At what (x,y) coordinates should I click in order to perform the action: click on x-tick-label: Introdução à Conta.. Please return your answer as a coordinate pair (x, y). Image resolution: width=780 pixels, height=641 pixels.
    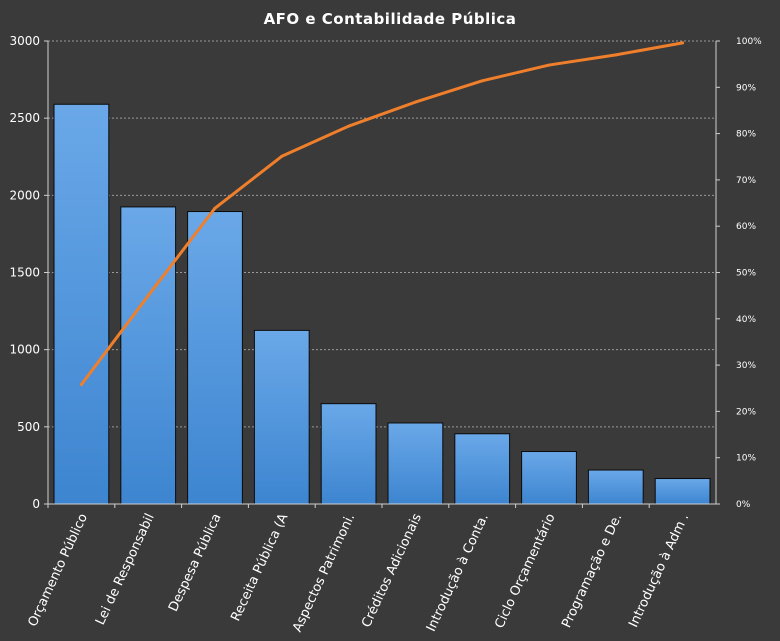
    Looking at the image, I should click on (458, 572).